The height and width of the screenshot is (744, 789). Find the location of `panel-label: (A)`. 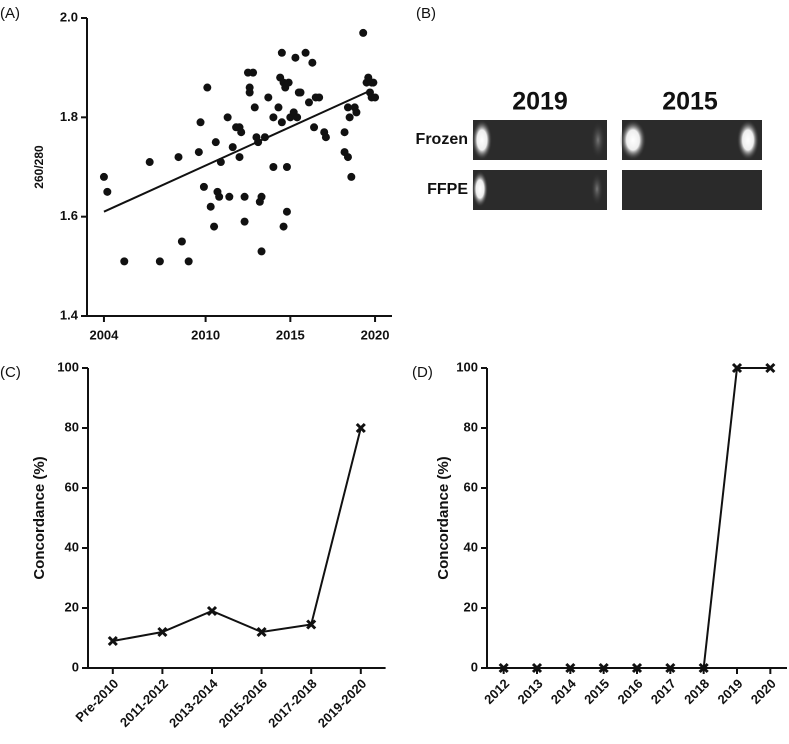

panel-label: (A) is located at coordinates (10, 13).